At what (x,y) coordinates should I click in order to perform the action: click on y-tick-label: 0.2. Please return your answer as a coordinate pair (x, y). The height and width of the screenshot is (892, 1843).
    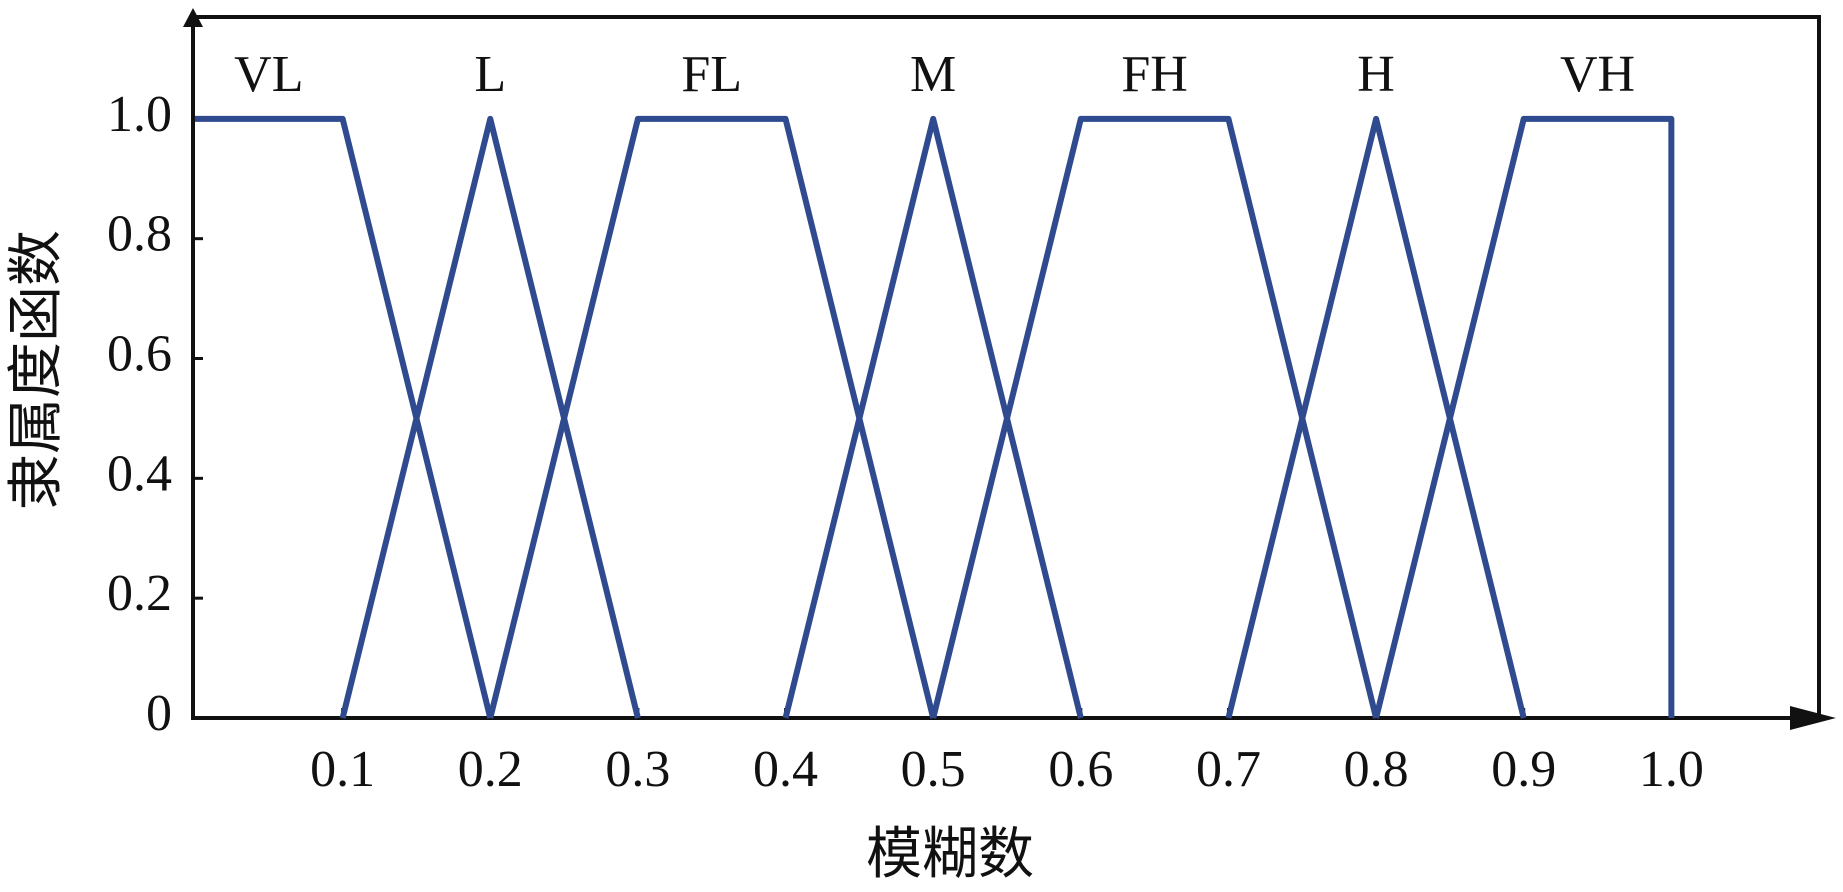
    Looking at the image, I should click on (139, 593).